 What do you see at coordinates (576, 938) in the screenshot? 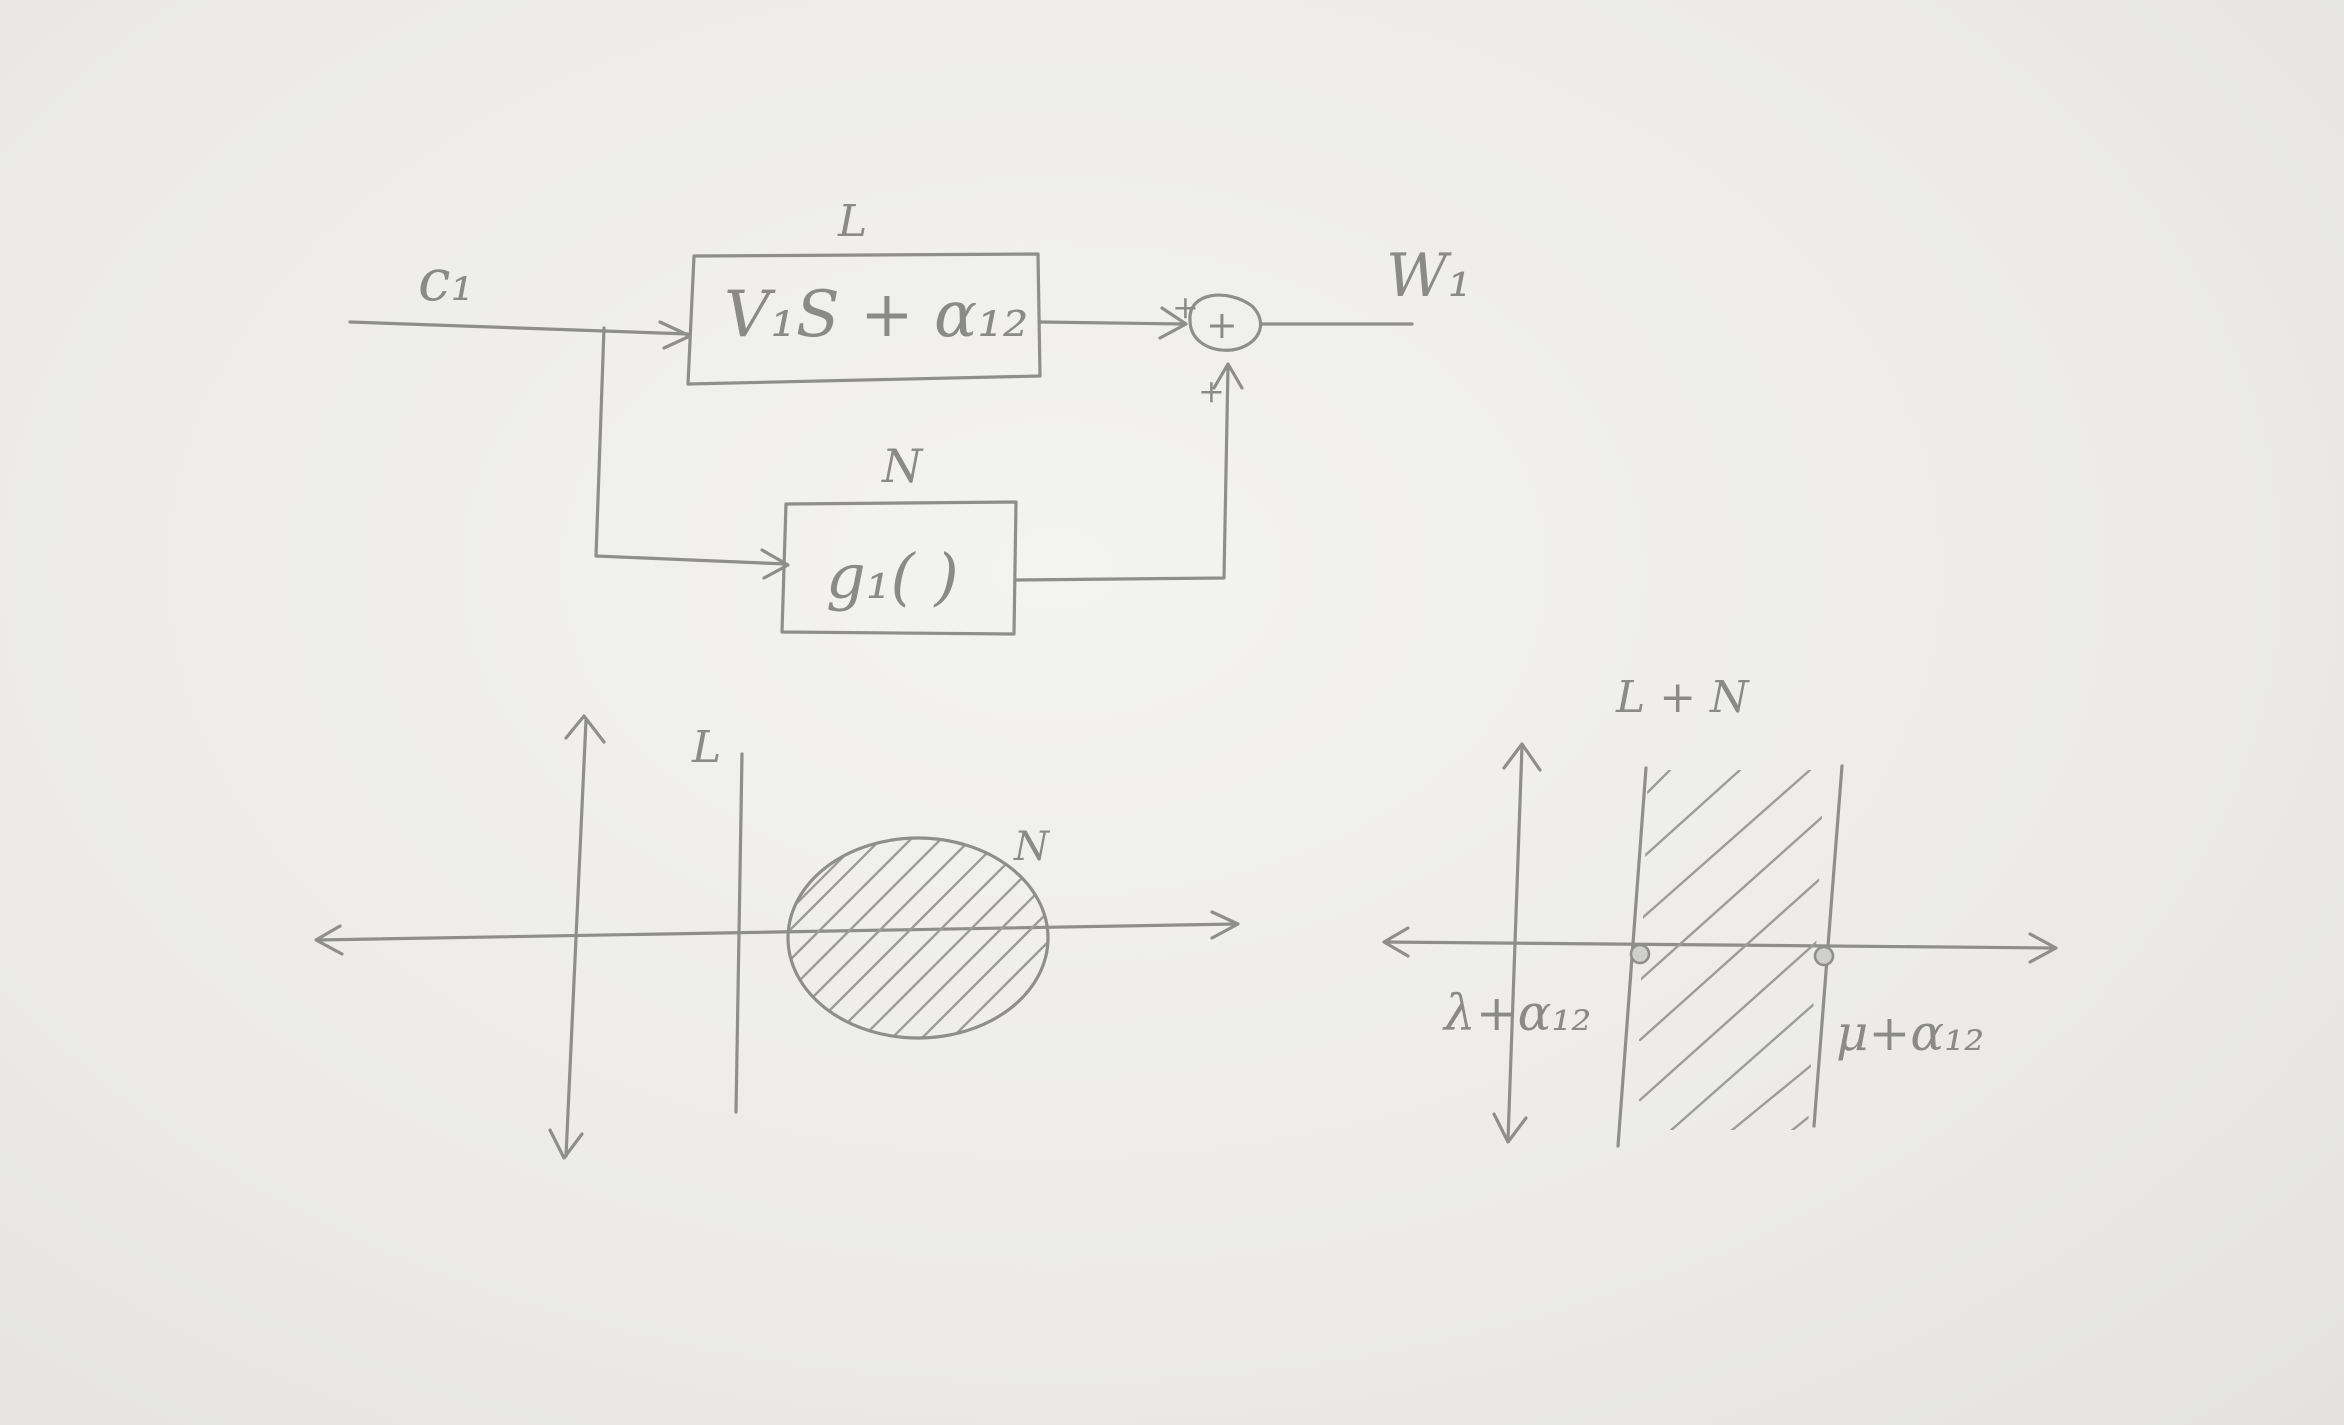
I see `left-plot-vertical-axis` at bounding box center [576, 938].